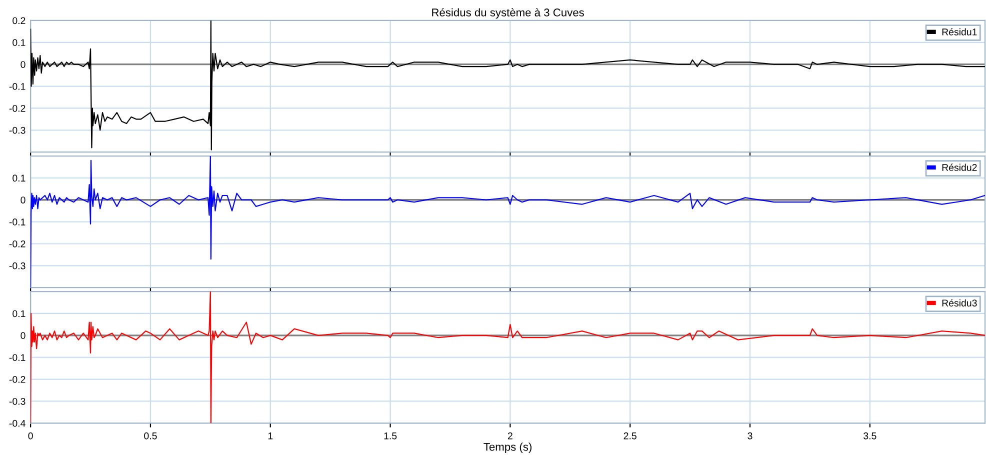 The image size is (986, 455). Describe the element at coordinates (508, 447) in the screenshot. I see `x-axis-title: Temps (s)` at that location.